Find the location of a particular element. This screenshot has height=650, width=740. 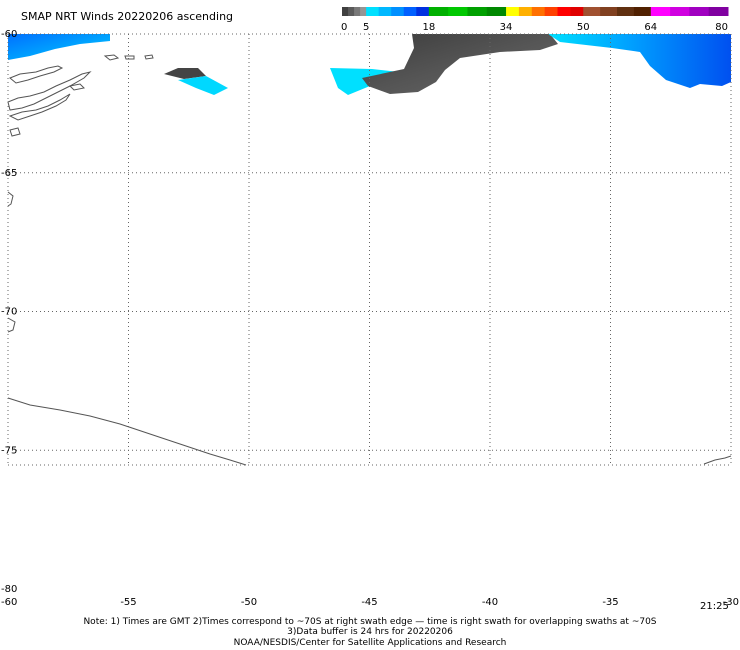

longitude-tick-label: -40 is located at coordinates (490, 602).